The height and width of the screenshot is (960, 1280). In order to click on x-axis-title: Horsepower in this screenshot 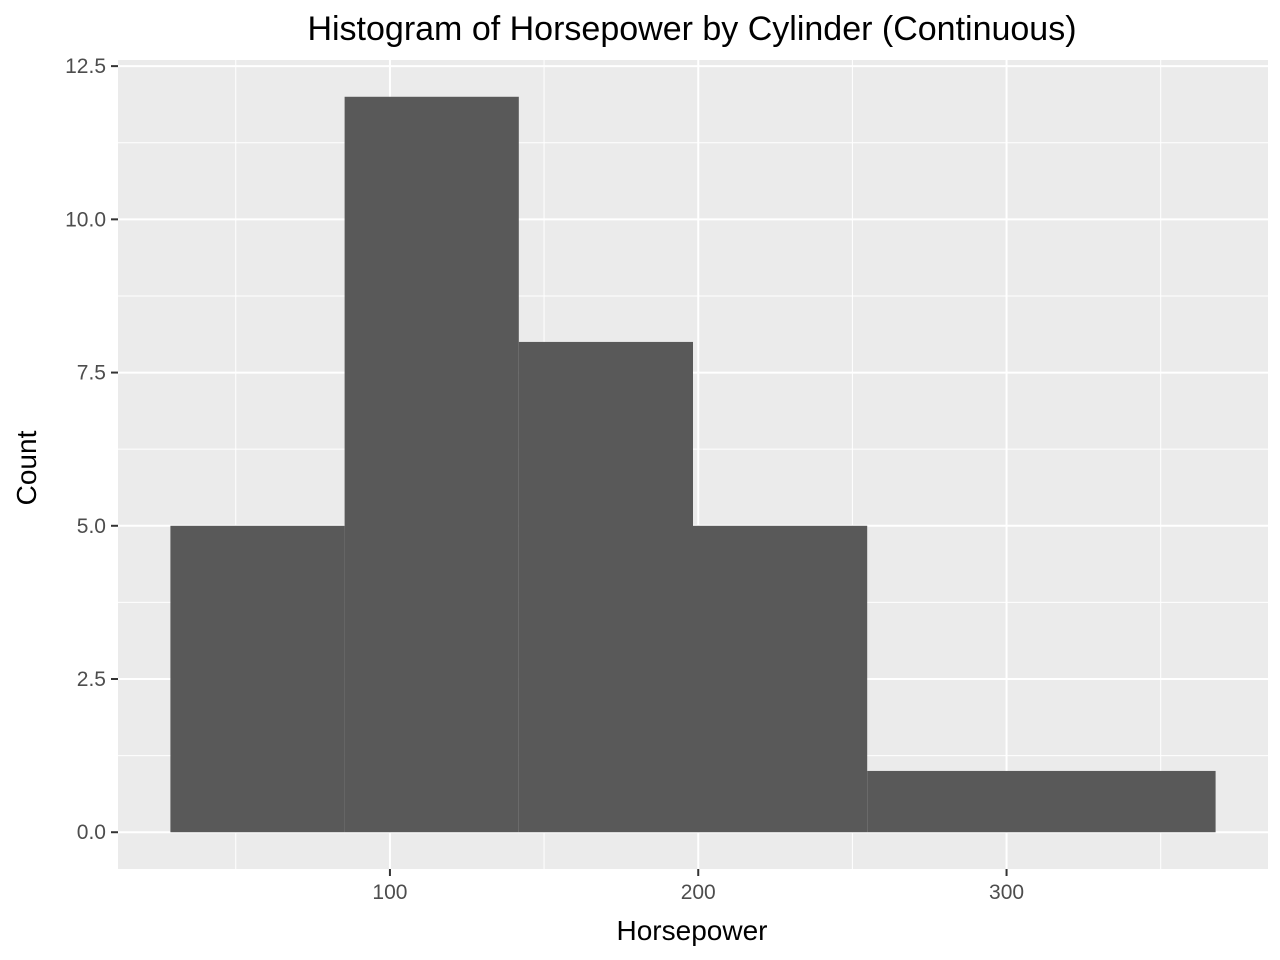, I will do `click(692, 930)`.